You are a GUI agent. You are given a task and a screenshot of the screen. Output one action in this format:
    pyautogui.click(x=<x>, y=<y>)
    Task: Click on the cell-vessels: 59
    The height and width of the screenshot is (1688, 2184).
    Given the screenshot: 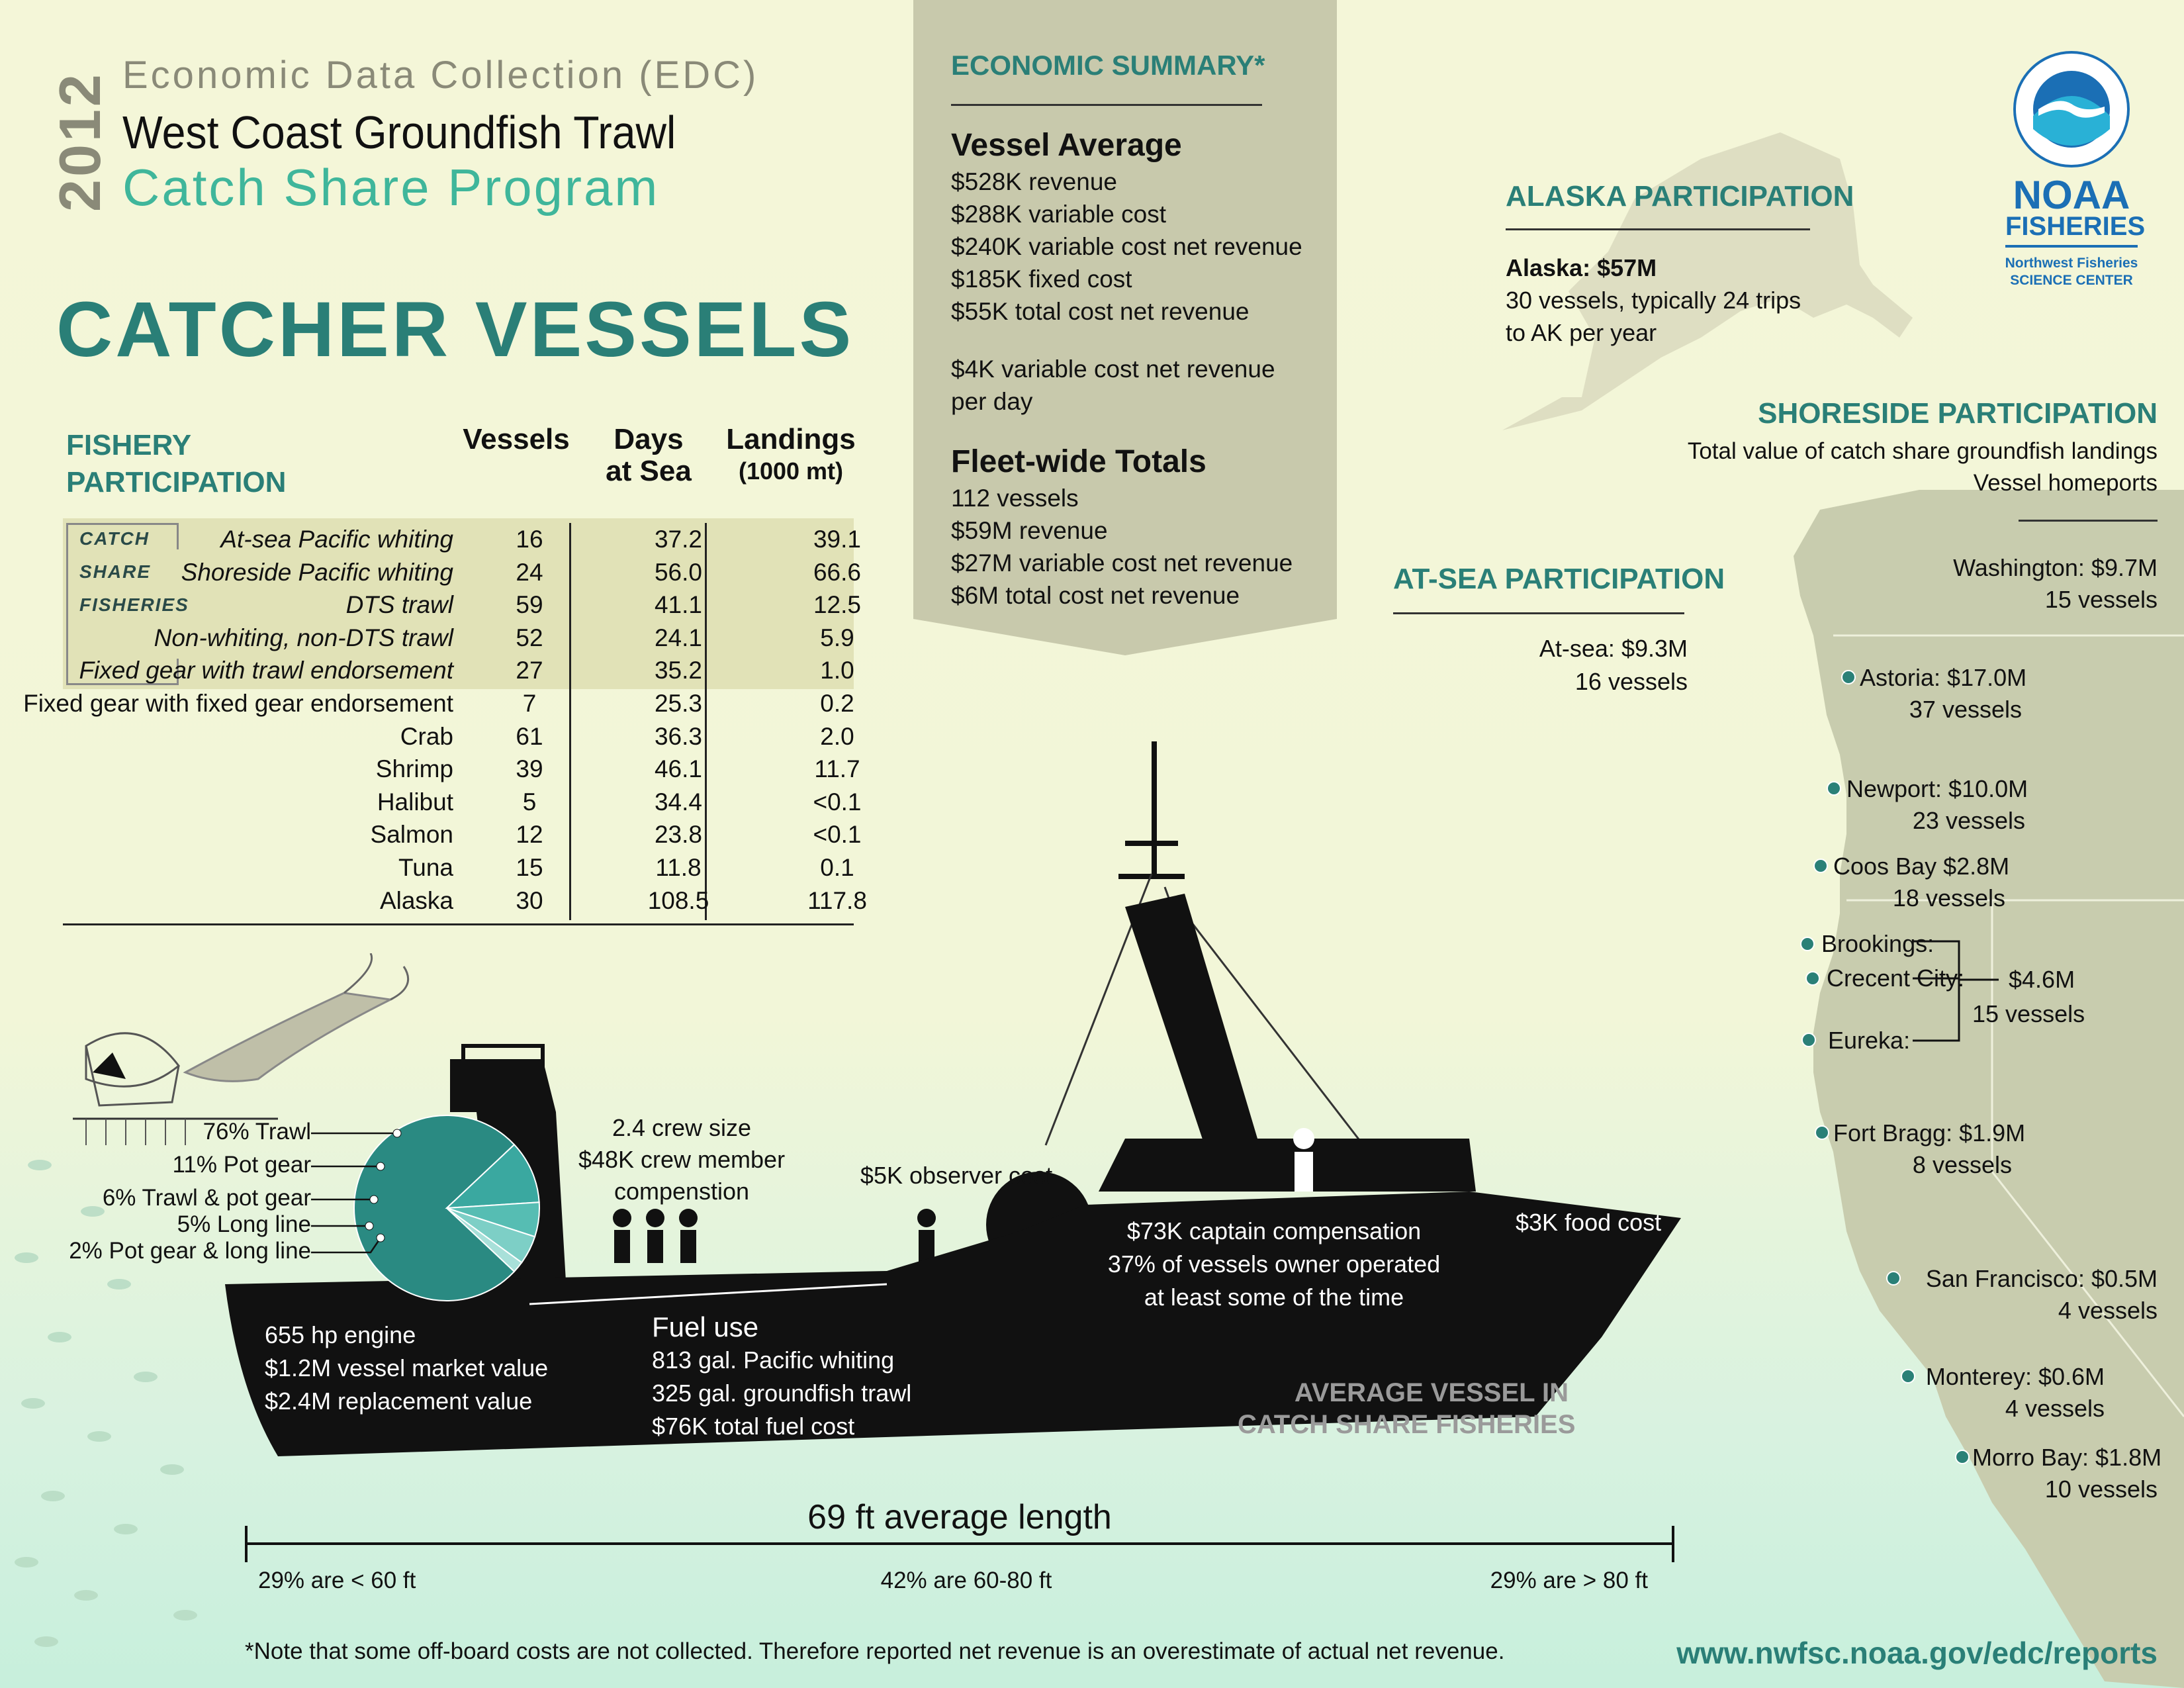 What is the action you would take?
    pyautogui.click(x=529, y=605)
    